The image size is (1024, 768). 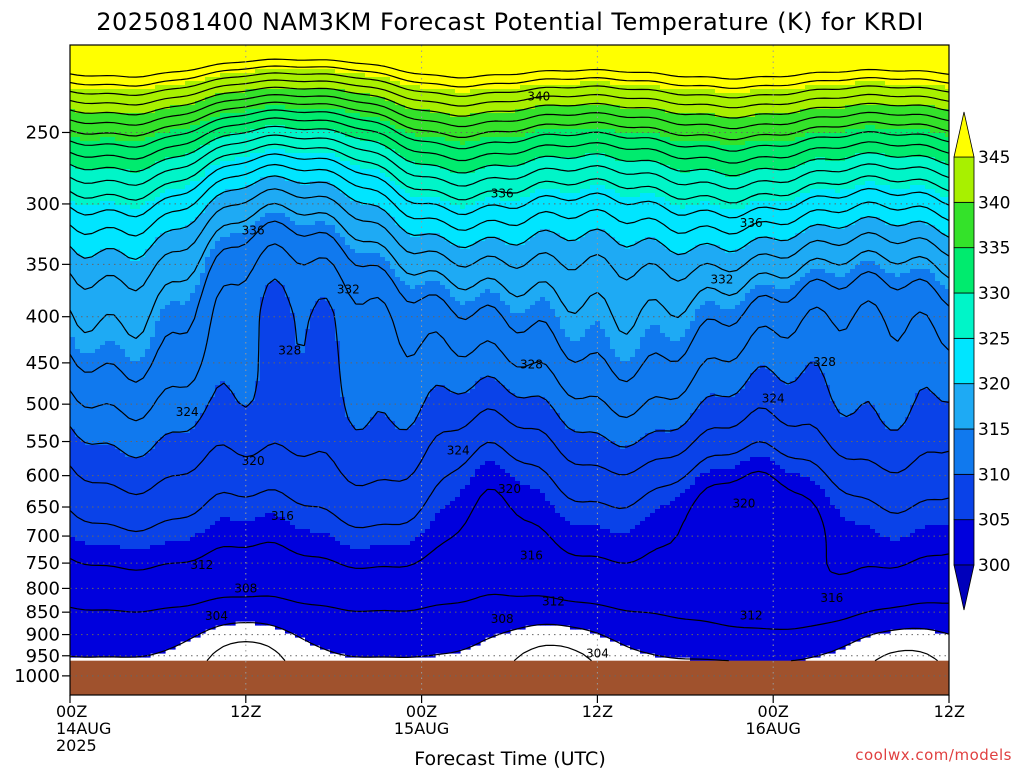 I want to click on contour-label: 332, so click(x=721, y=280).